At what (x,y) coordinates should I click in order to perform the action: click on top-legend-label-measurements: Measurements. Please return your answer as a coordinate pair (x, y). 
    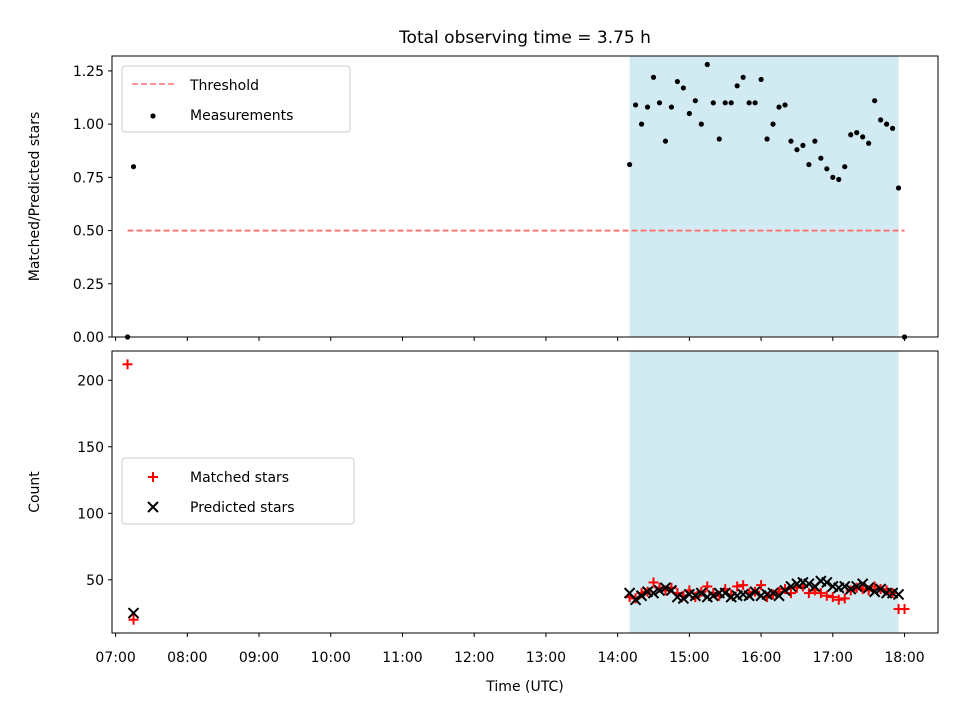
    Looking at the image, I should click on (241, 116).